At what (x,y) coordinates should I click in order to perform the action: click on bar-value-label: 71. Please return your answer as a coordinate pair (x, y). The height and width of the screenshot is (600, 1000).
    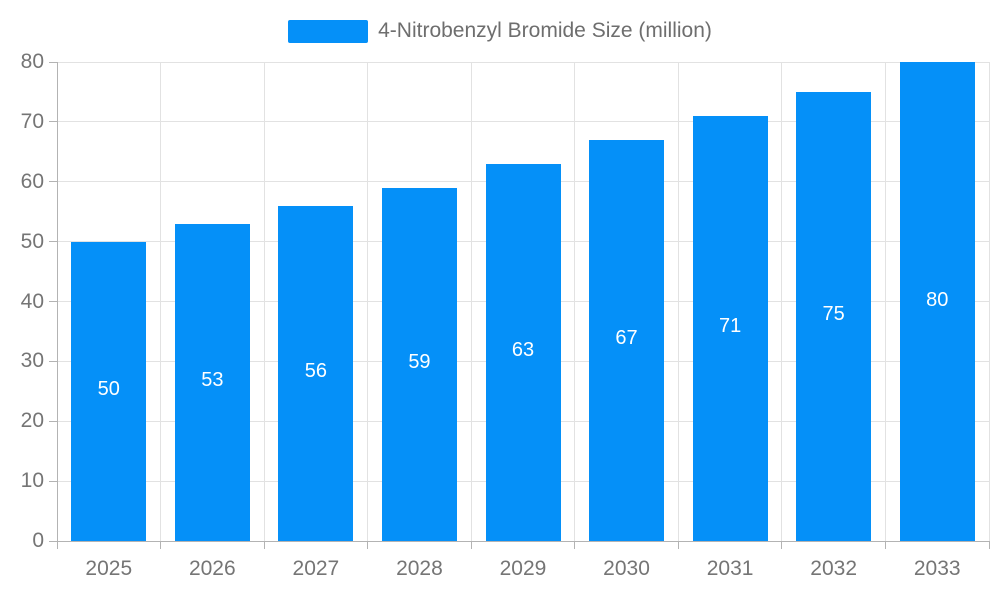
    Looking at the image, I should click on (730, 326).